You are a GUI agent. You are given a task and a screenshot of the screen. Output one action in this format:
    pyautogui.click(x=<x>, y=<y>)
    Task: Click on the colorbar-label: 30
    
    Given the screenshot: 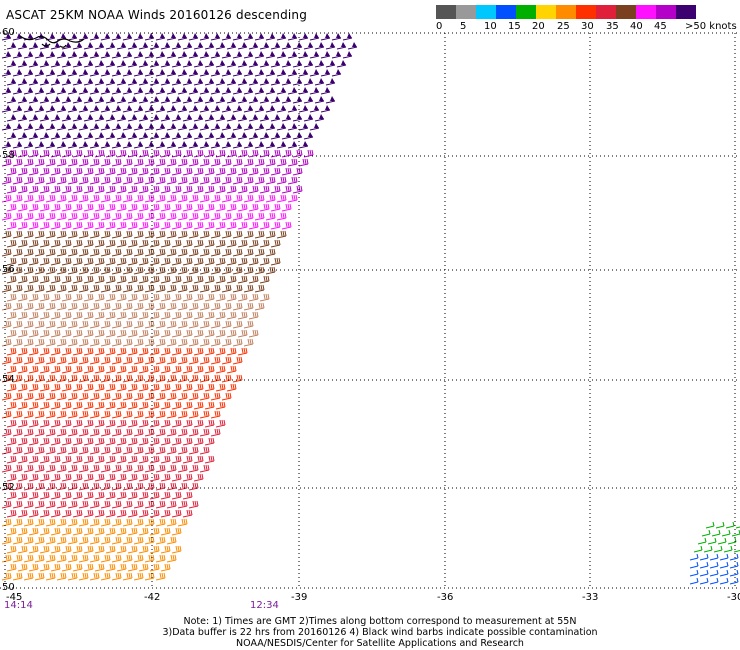 What is the action you would take?
    pyautogui.click(x=587, y=26)
    